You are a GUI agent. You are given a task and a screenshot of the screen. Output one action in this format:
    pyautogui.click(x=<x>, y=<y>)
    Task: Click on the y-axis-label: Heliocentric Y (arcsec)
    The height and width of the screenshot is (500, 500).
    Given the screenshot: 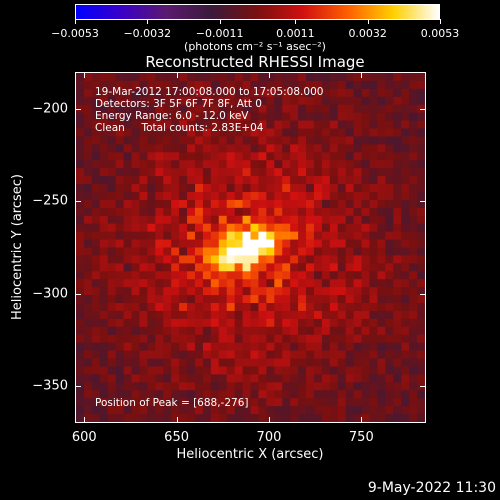 What is the action you would take?
    pyautogui.click(x=18, y=247)
    